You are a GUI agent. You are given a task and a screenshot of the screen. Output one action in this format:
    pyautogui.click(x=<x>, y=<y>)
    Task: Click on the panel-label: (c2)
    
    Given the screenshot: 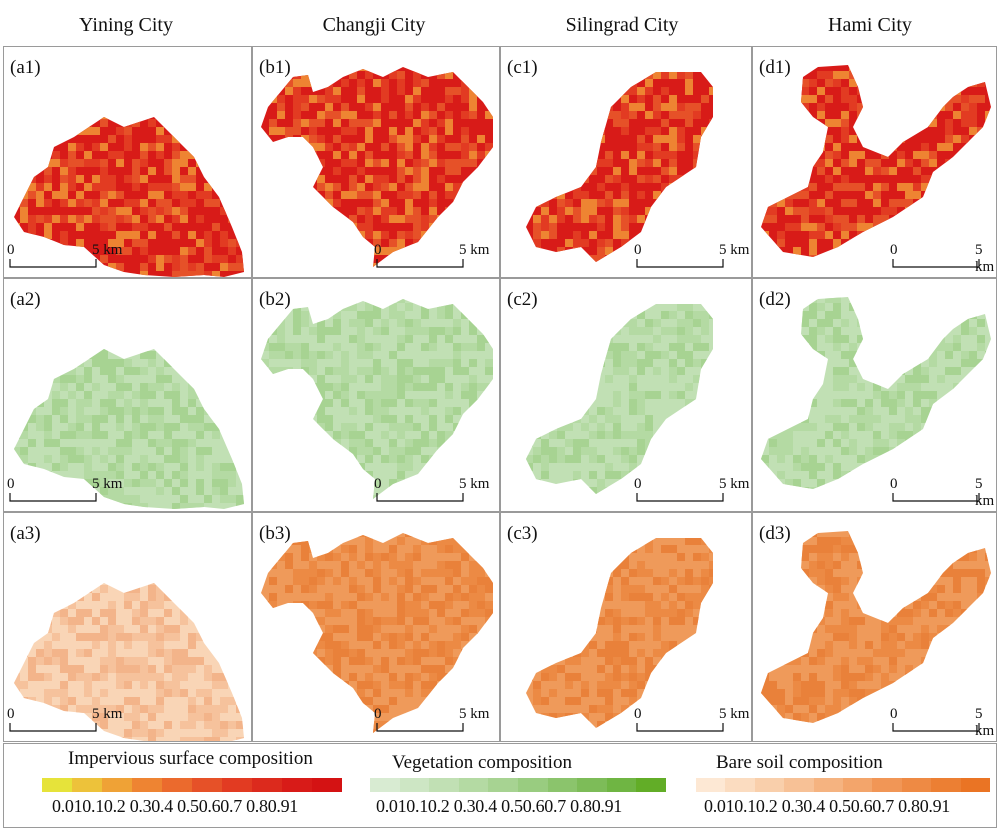 What is the action you would take?
    pyautogui.click(x=522, y=299)
    